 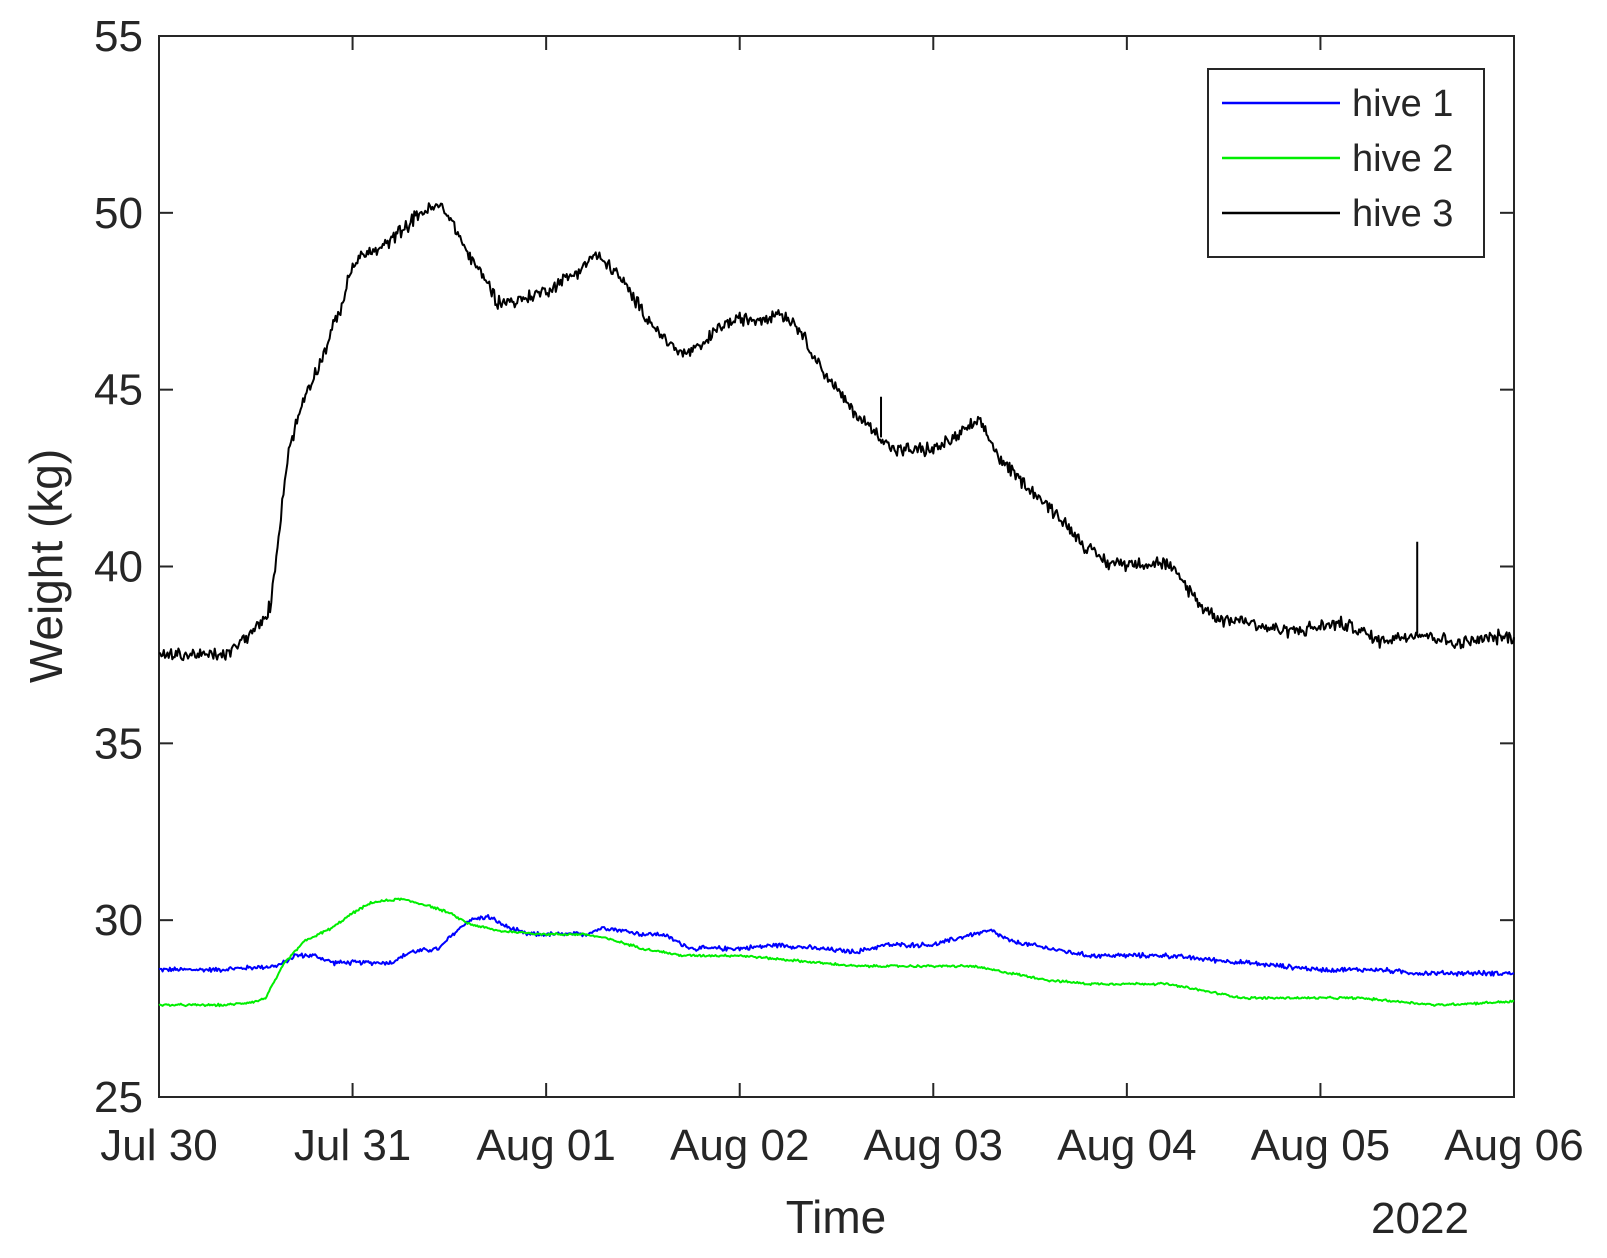 What do you see at coordinates (118, 390) in the screenshot?
I see `y-tick-label: 45` at bounding box center [118, 390].